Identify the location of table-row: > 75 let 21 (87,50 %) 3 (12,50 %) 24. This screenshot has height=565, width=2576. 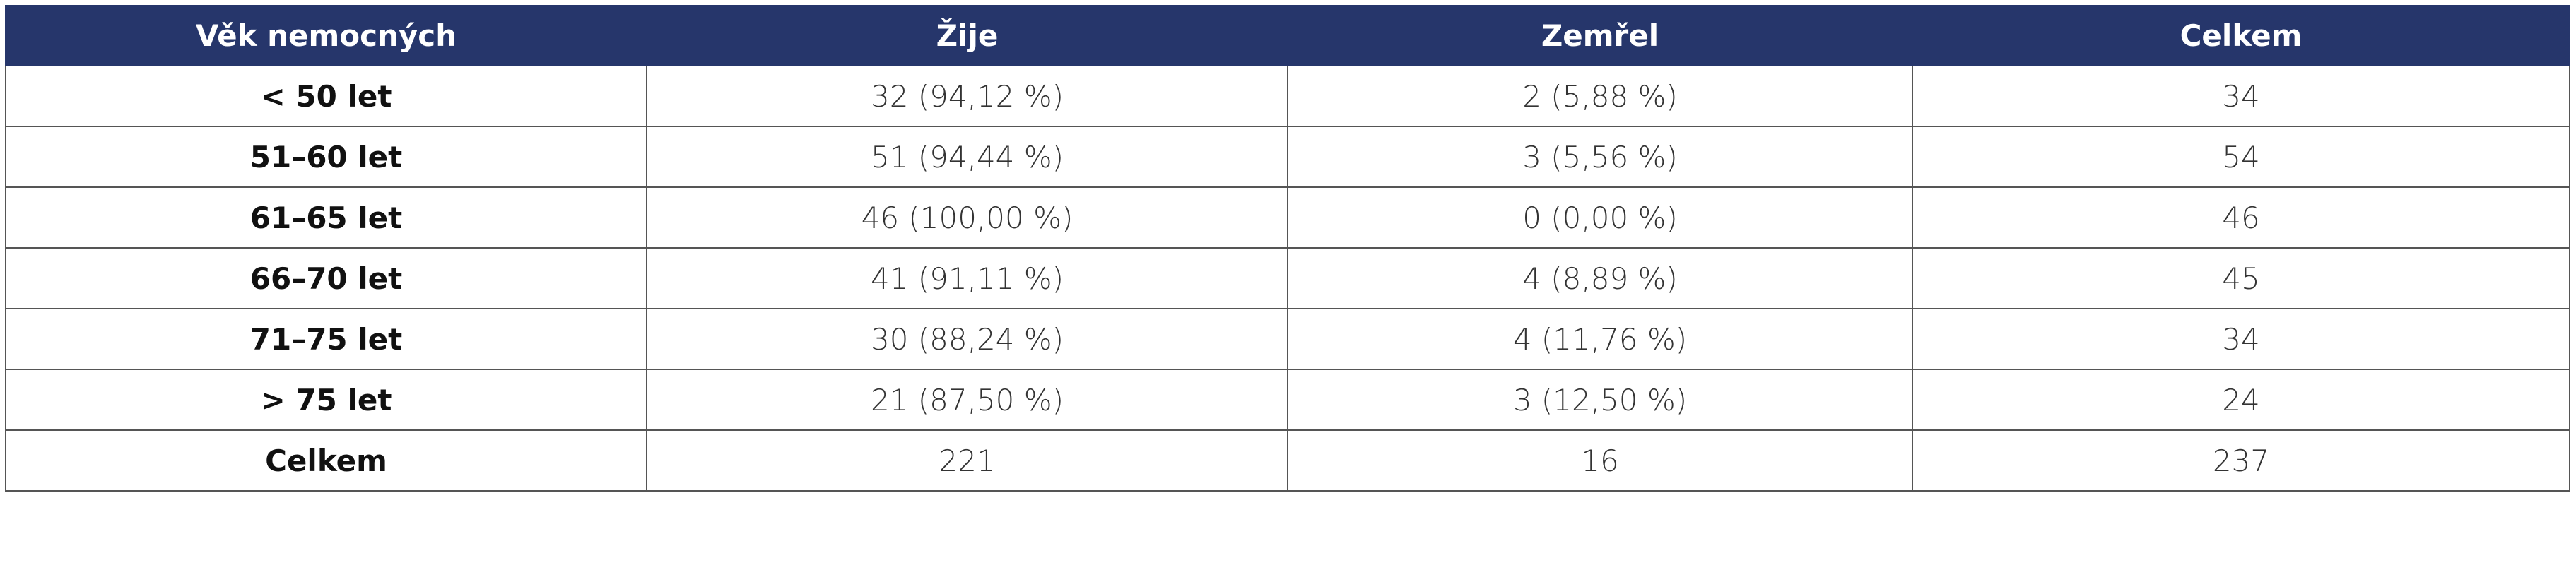
(1287, 400).